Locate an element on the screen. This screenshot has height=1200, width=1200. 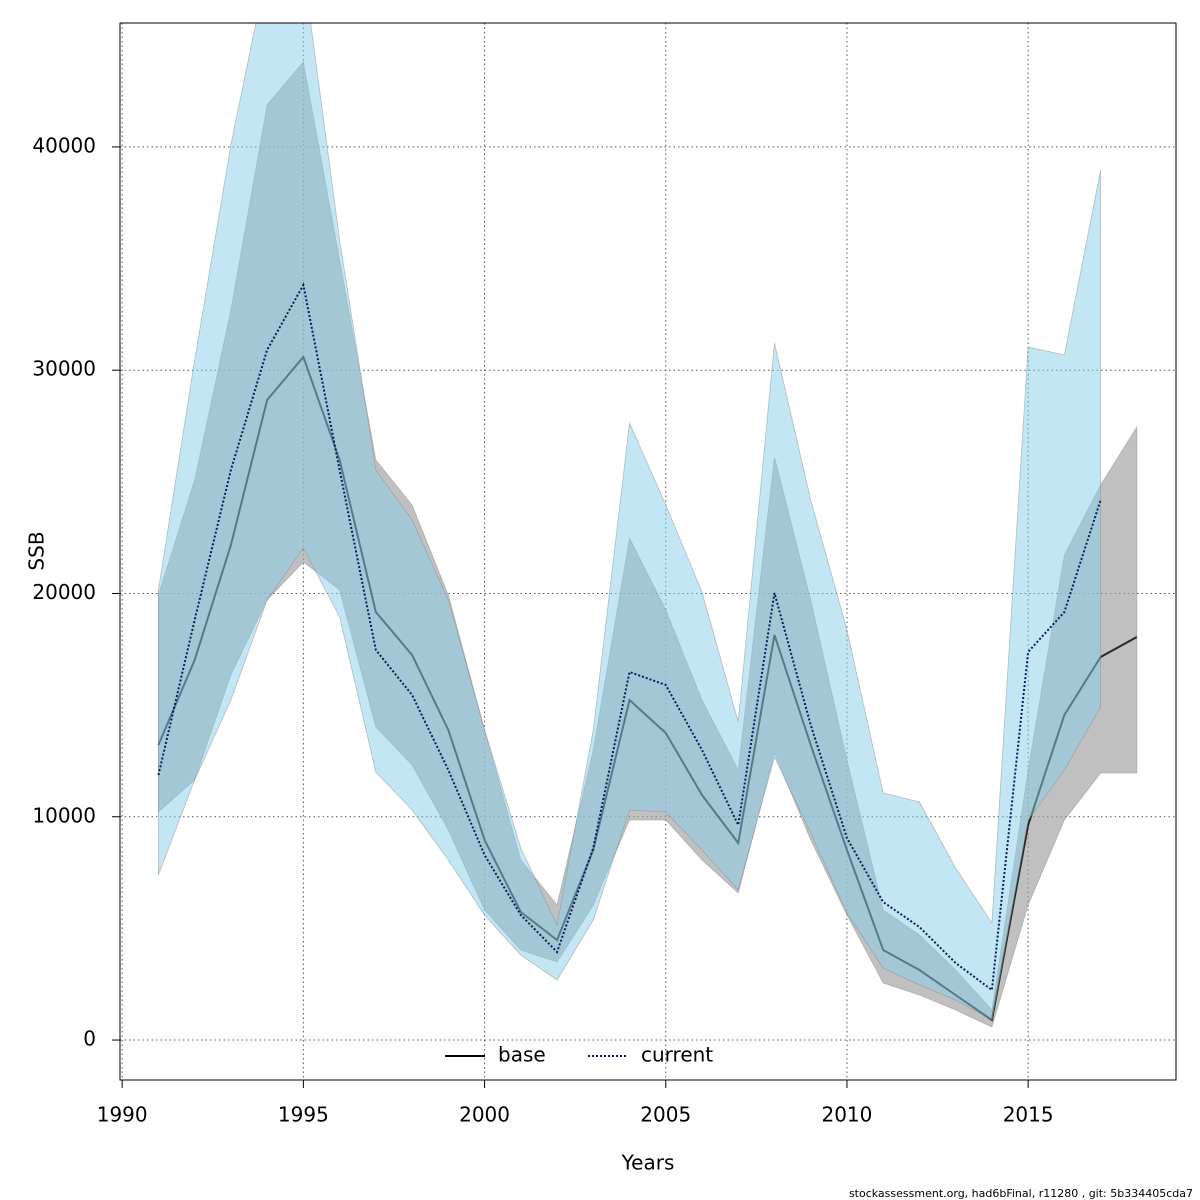
x-tick-label: 2005 is located at coordinates (665, 1115).